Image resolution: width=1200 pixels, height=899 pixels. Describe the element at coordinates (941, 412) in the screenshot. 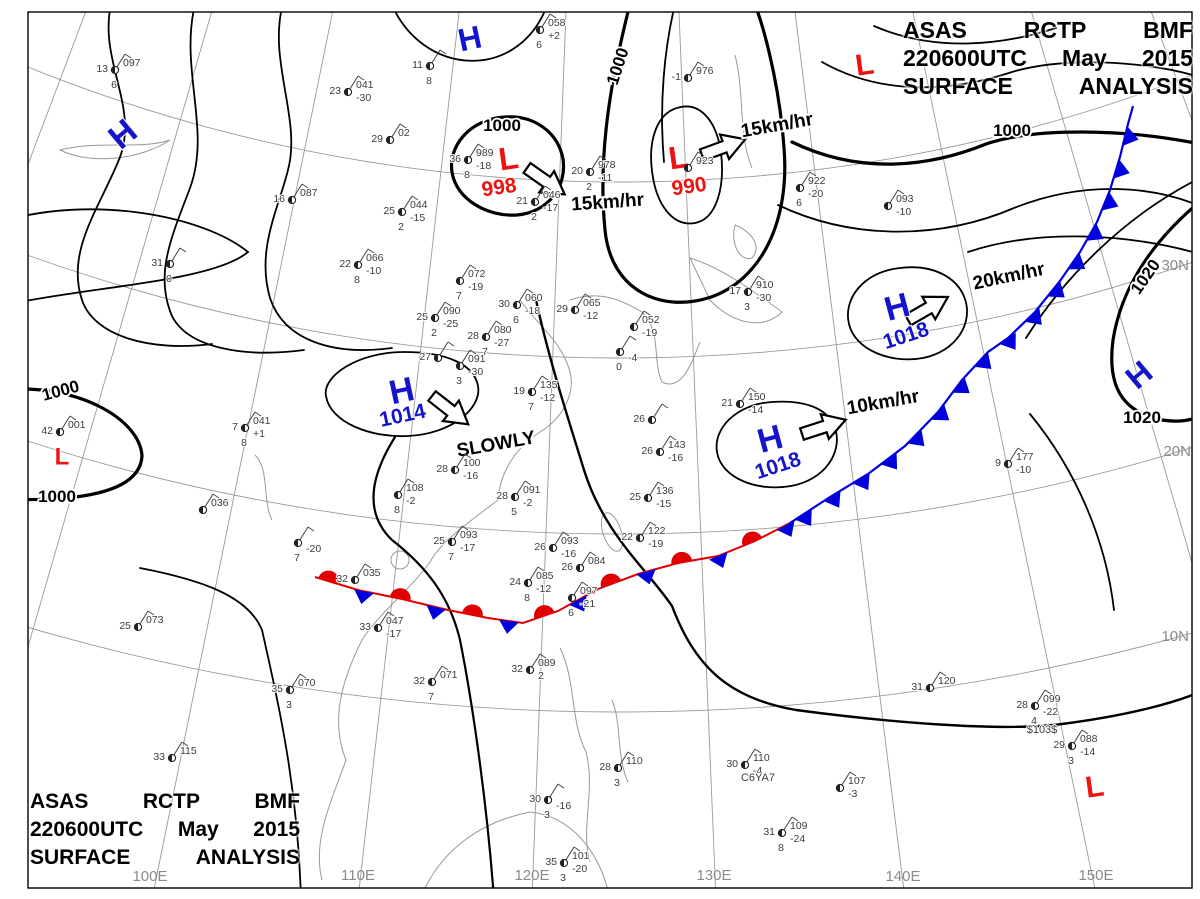

I see `cold-front-triangle` at that location.